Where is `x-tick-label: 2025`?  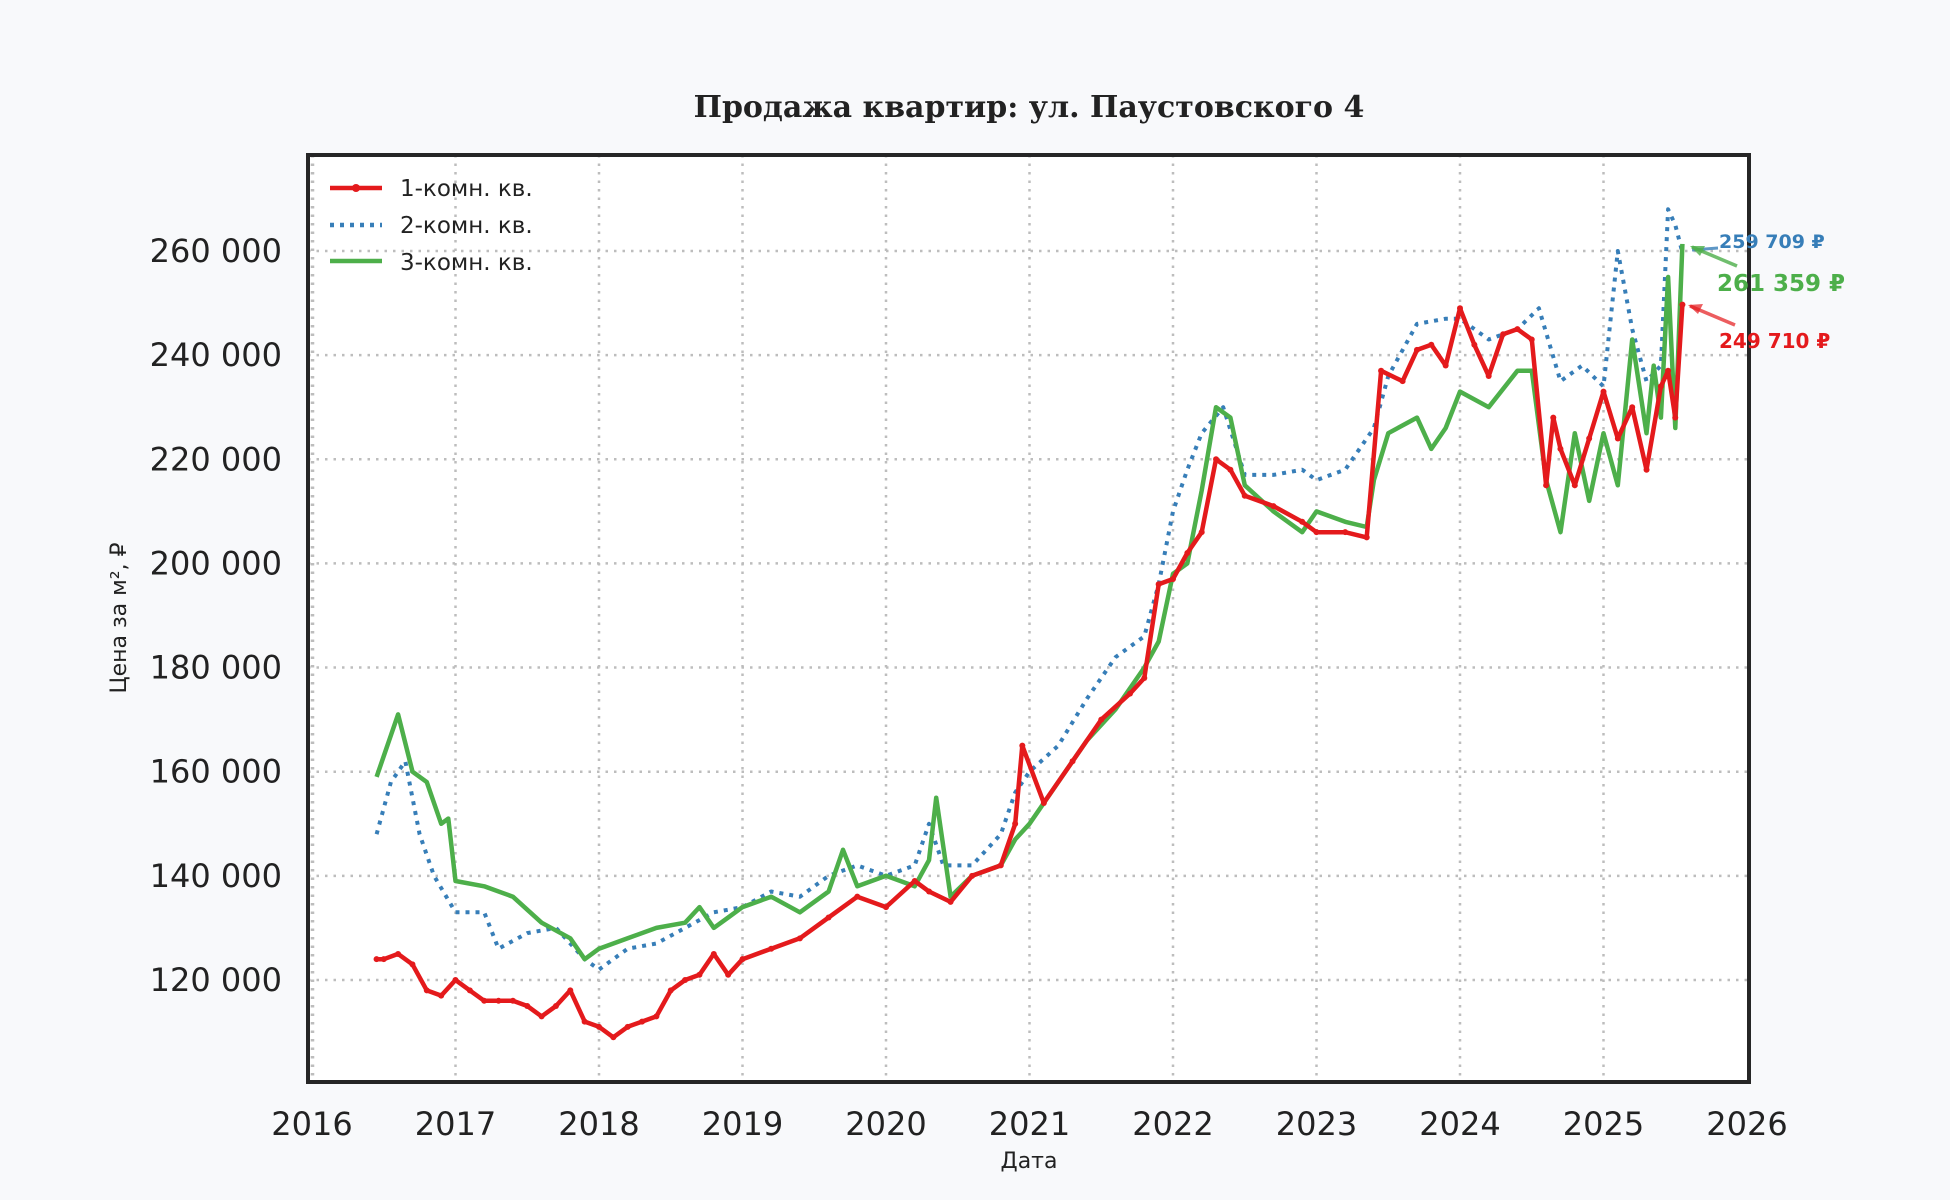 x-tick-label: 2025 is located at coordinates (1603, 1124).